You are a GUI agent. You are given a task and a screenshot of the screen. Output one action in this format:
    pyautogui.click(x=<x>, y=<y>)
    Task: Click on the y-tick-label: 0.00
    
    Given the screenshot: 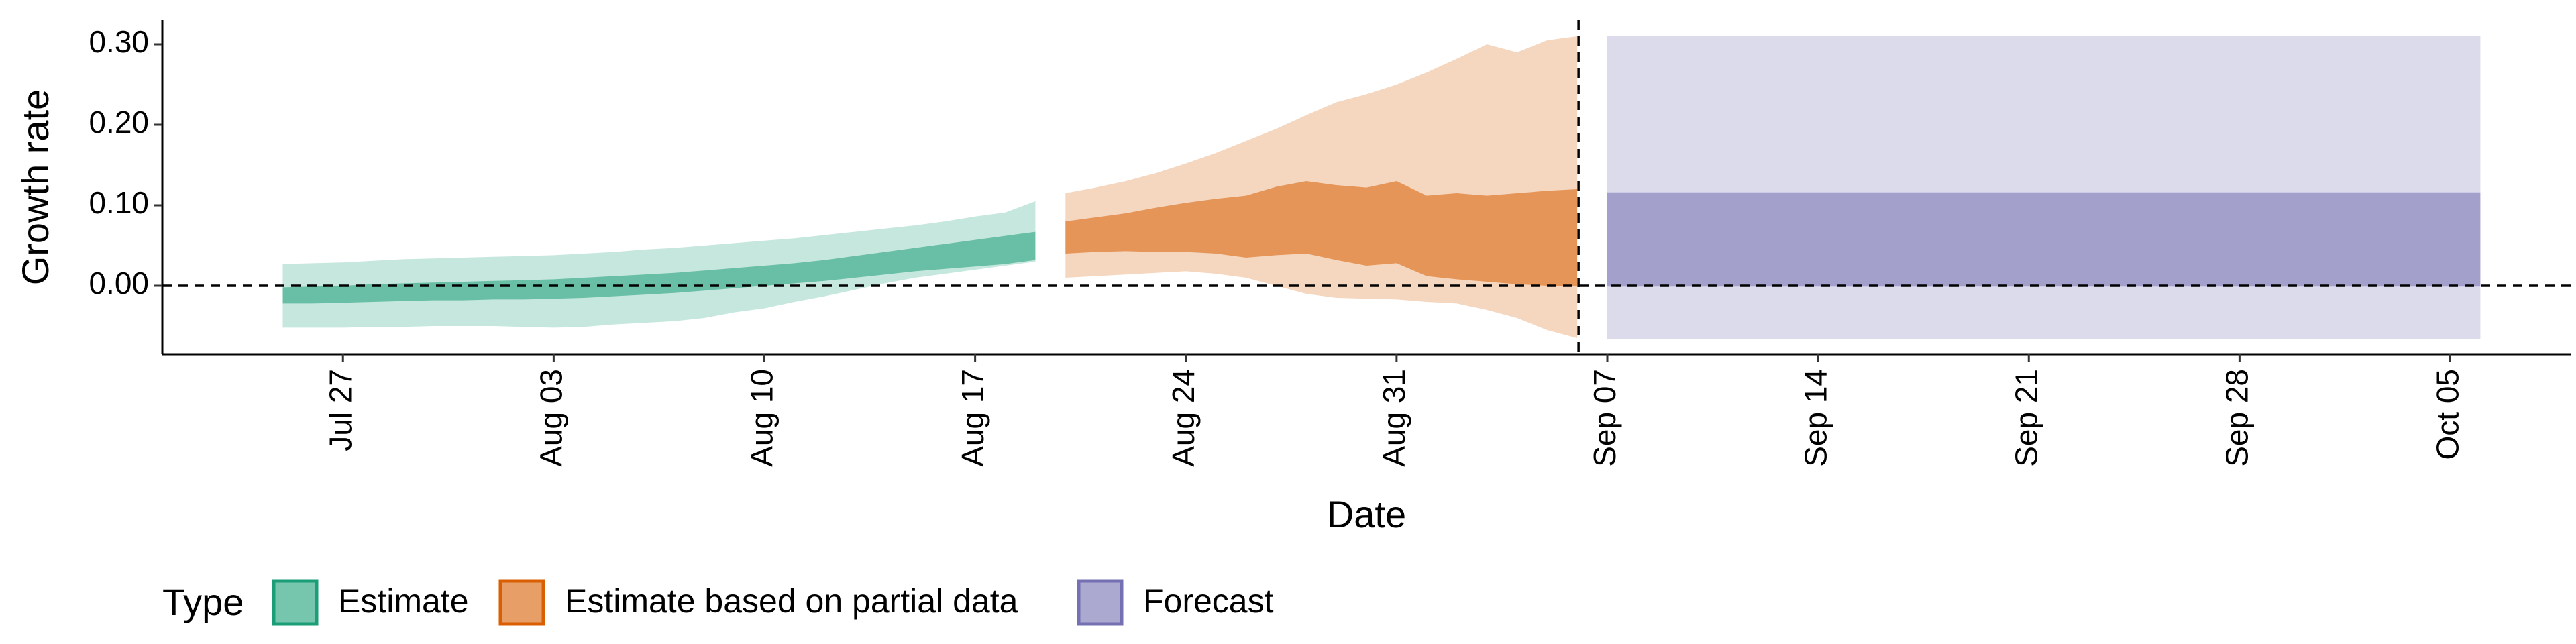 What is the action you would take?
    pyautogui.click(x=119, y=283)
    